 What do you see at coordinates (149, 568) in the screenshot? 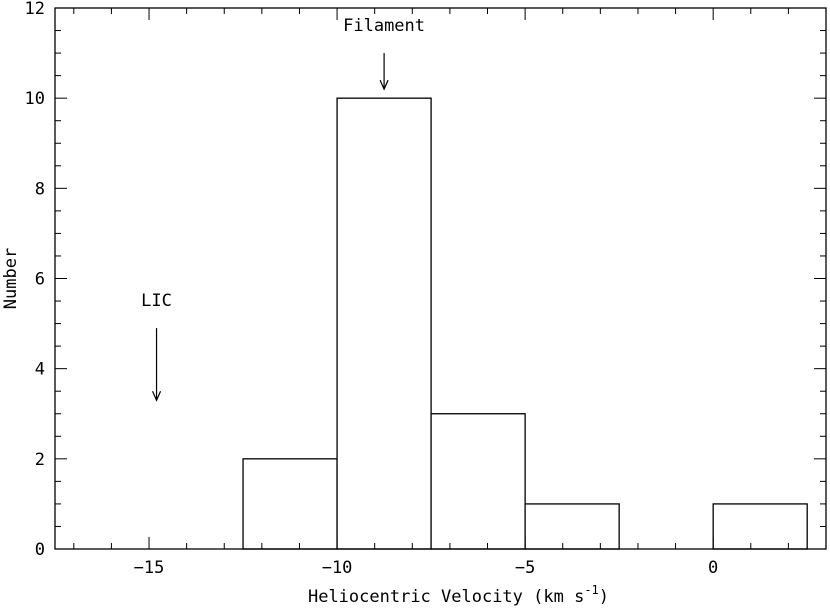
I see `x-tick-label: −15` at bounding box center [149, 568].